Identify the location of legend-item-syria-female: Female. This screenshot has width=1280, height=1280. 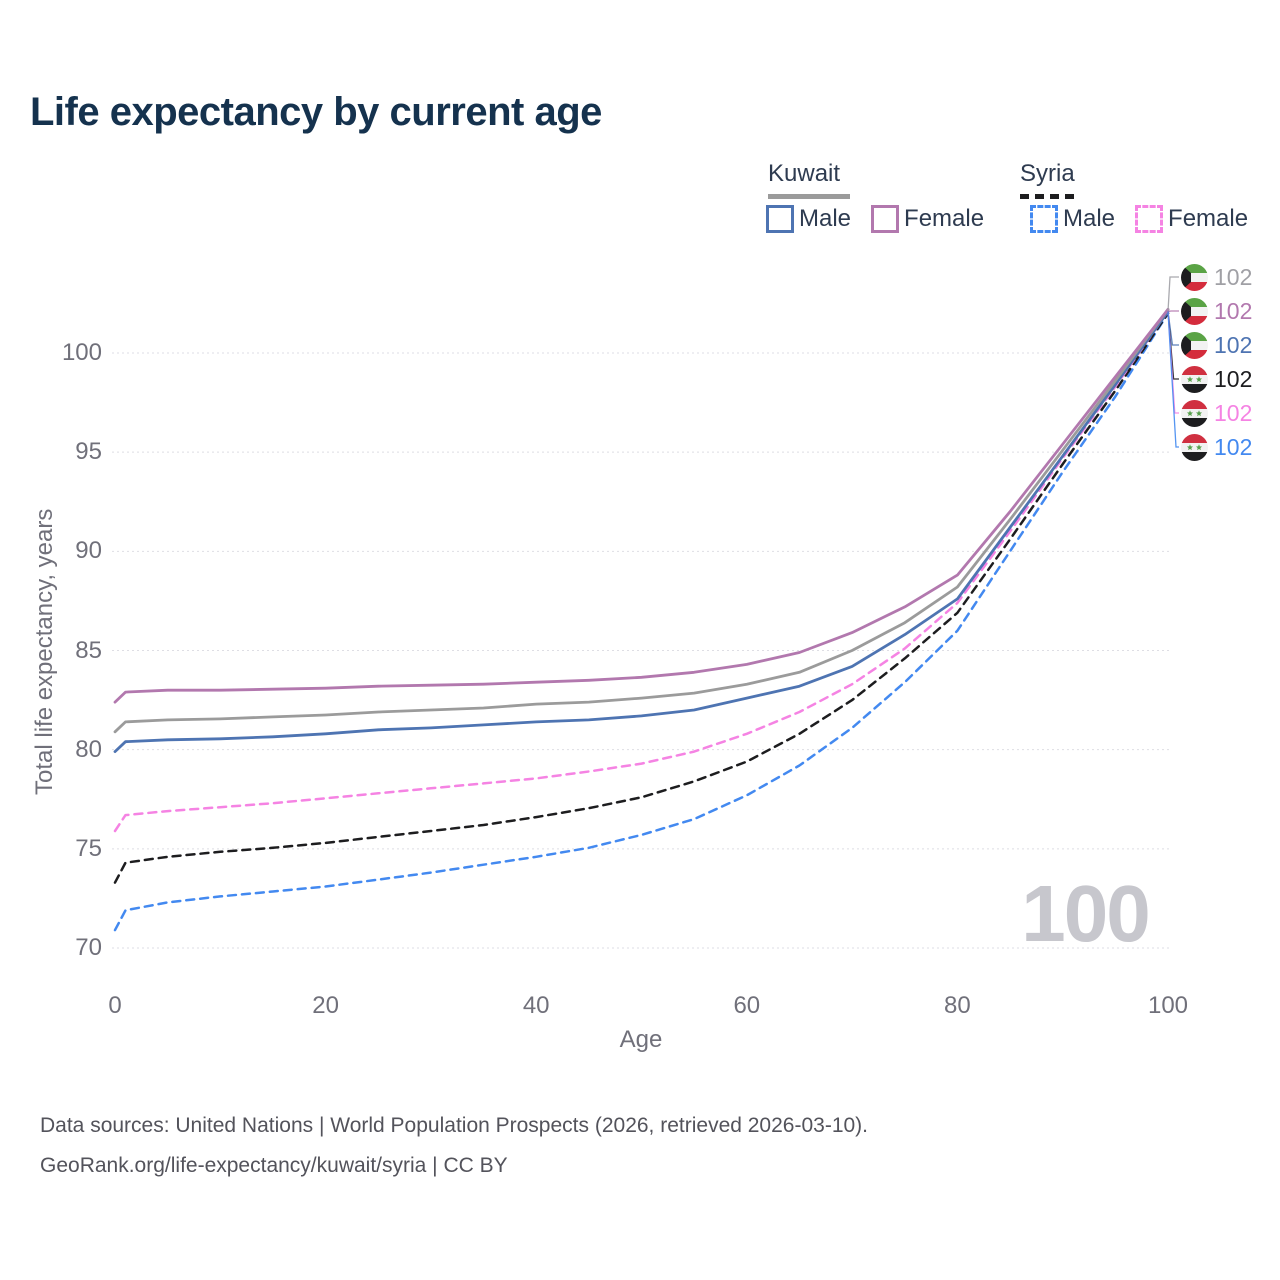
(1191, 219).